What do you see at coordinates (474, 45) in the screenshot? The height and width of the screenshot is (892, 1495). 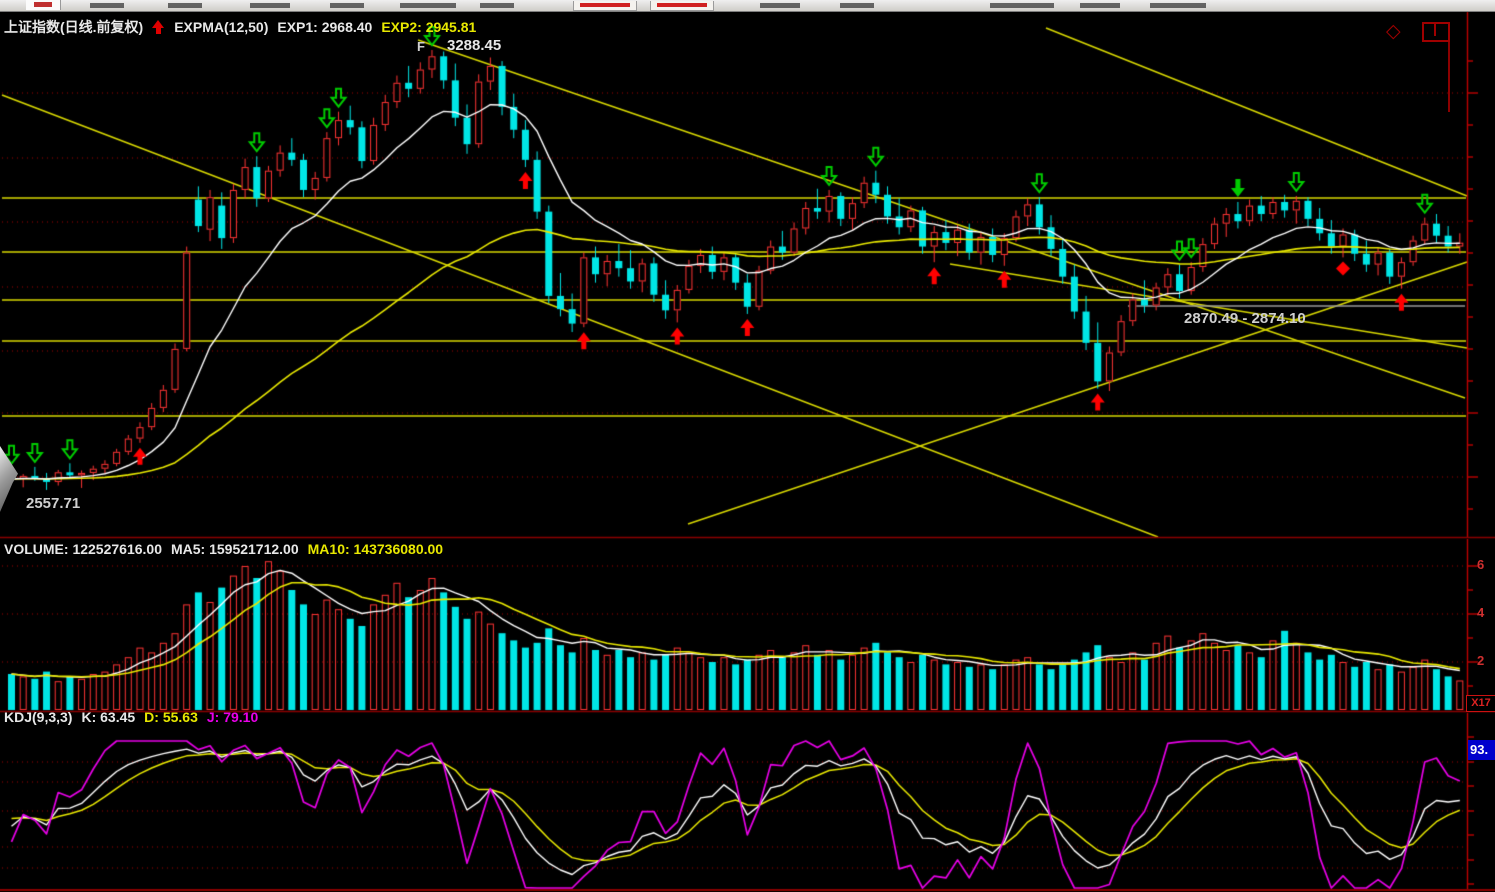 I see `peak-price-label: 3288.45` at bounding box center [474, 45].